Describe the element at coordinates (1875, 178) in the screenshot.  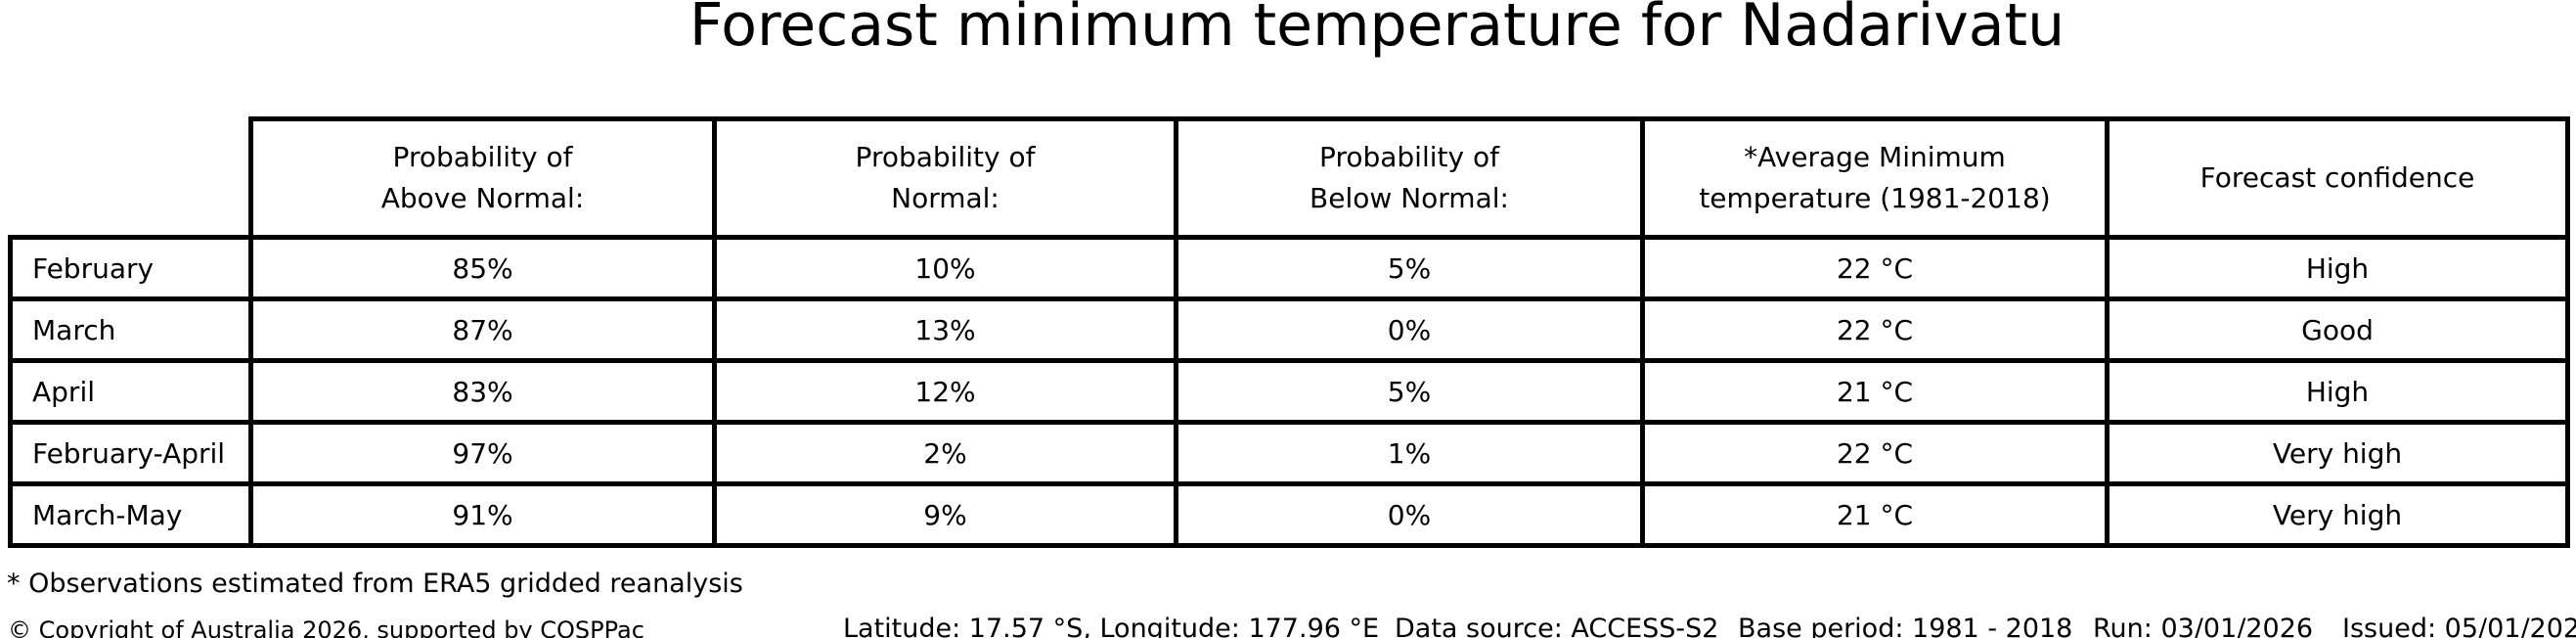
I see `col-header-avg-min-temp: *Average Minimum temperature (1981-2018)` at that location.